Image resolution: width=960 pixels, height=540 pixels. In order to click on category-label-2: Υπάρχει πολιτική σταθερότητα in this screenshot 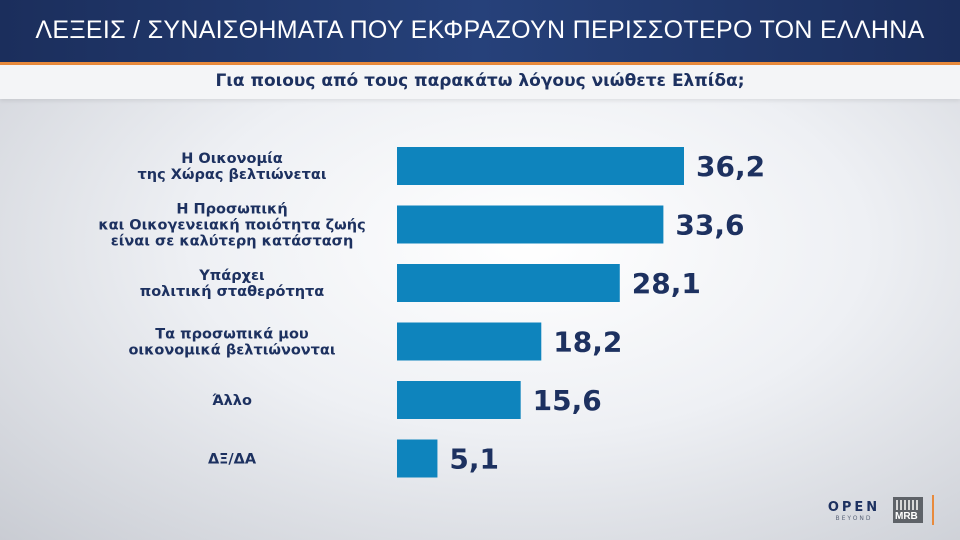, I will do `click(232, 284)`.